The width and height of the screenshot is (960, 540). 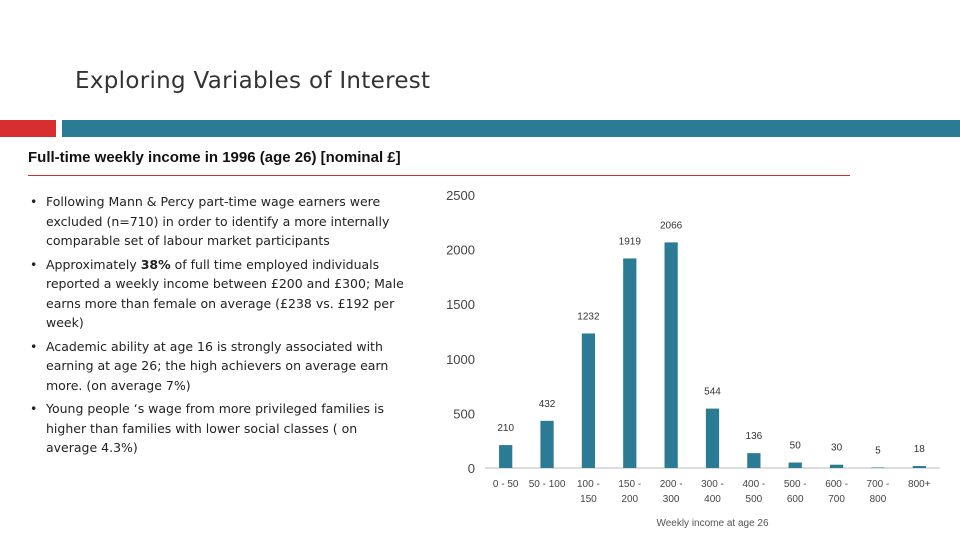 What do you see at coordinates (712, 523) in the screenshot?
I see `x-axis-title: Weekly income at age 26` at bounding box center [712, 523].